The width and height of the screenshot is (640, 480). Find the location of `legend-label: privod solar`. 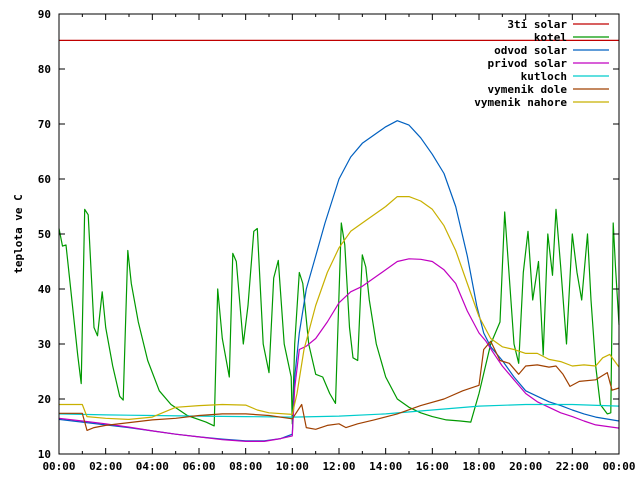

legend-label: privod solar is located at coordinates (528, 63).